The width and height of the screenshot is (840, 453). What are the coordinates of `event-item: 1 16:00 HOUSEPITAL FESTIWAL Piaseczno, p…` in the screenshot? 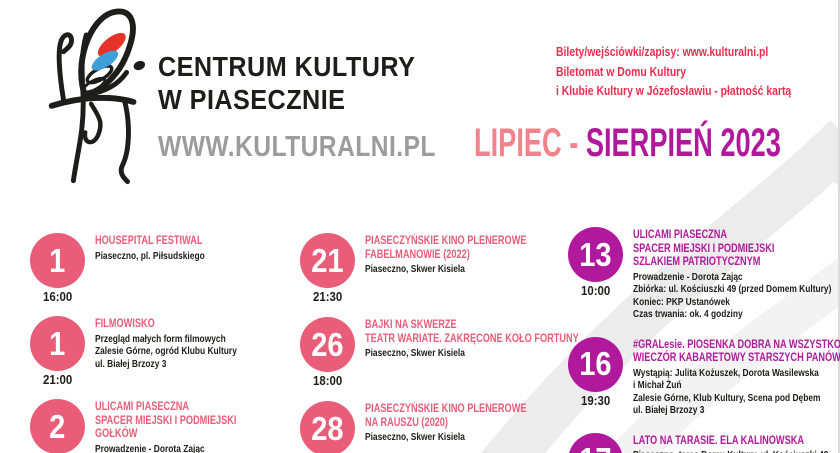 It's located at (162, 268).